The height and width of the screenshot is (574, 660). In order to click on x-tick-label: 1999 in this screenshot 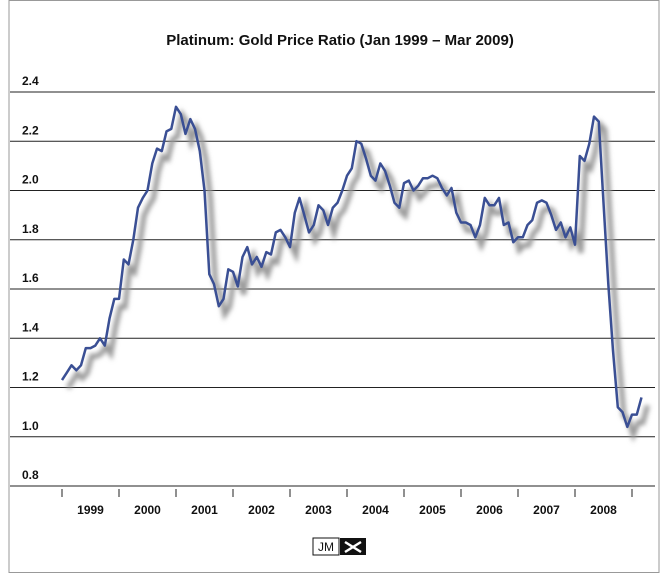, I will do `click(90, 510)`.